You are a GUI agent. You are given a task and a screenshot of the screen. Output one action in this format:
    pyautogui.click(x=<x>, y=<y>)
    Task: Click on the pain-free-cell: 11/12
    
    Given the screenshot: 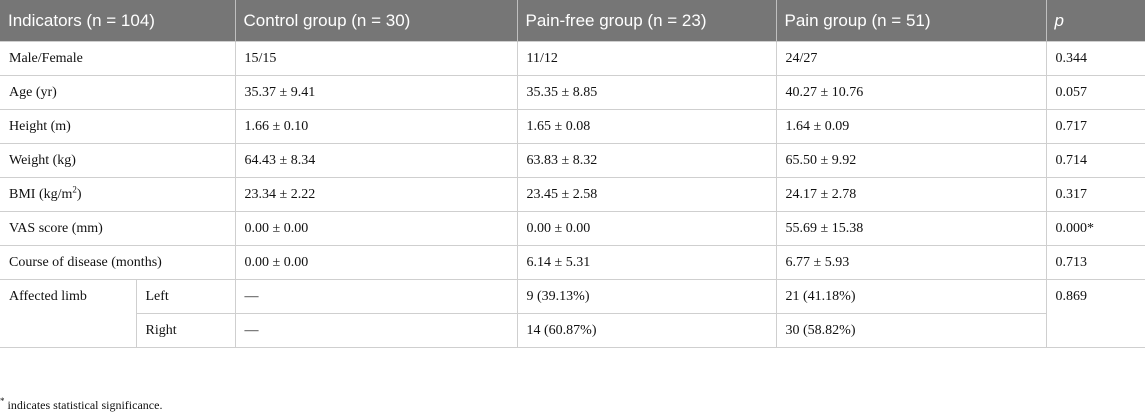 What is the action you would take?
    pyautogui.click(x=646, y=58)
    